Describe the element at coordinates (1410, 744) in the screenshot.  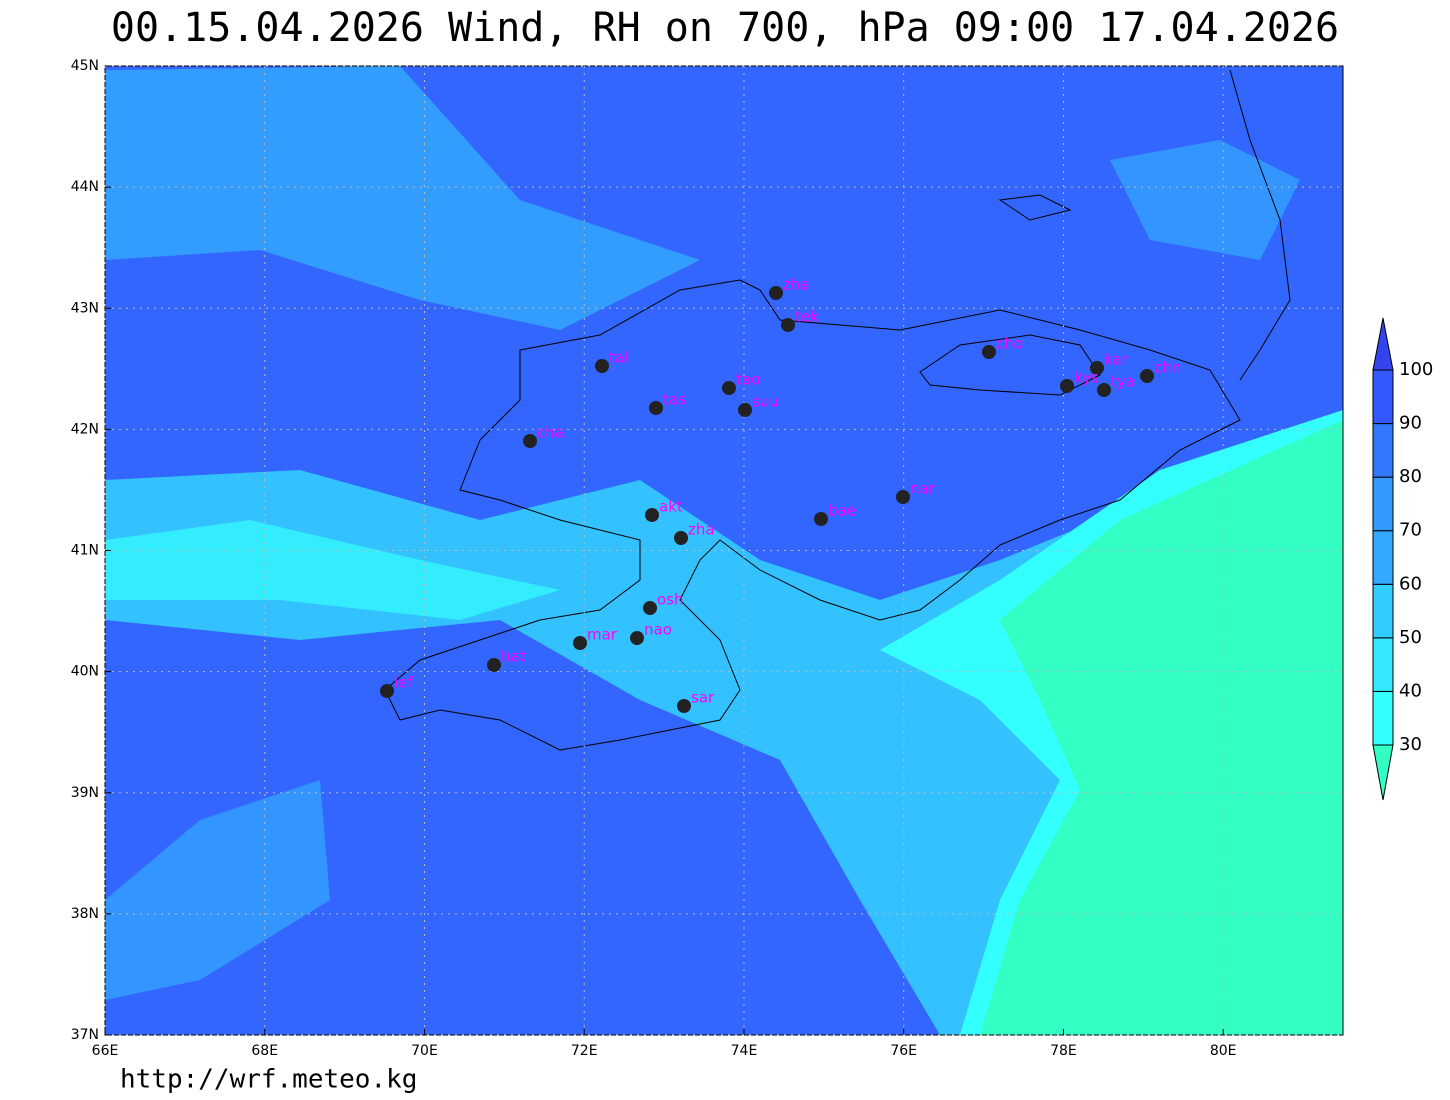
I see `colorbar-label: 30` at that location.